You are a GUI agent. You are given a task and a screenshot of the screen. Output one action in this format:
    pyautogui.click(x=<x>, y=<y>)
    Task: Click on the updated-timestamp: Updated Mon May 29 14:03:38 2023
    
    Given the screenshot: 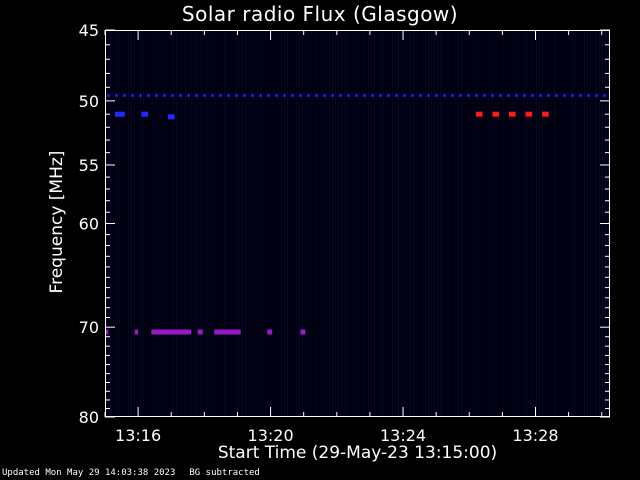 What is the action you would take?
    pyautogui.click(x=89, y=473)
    